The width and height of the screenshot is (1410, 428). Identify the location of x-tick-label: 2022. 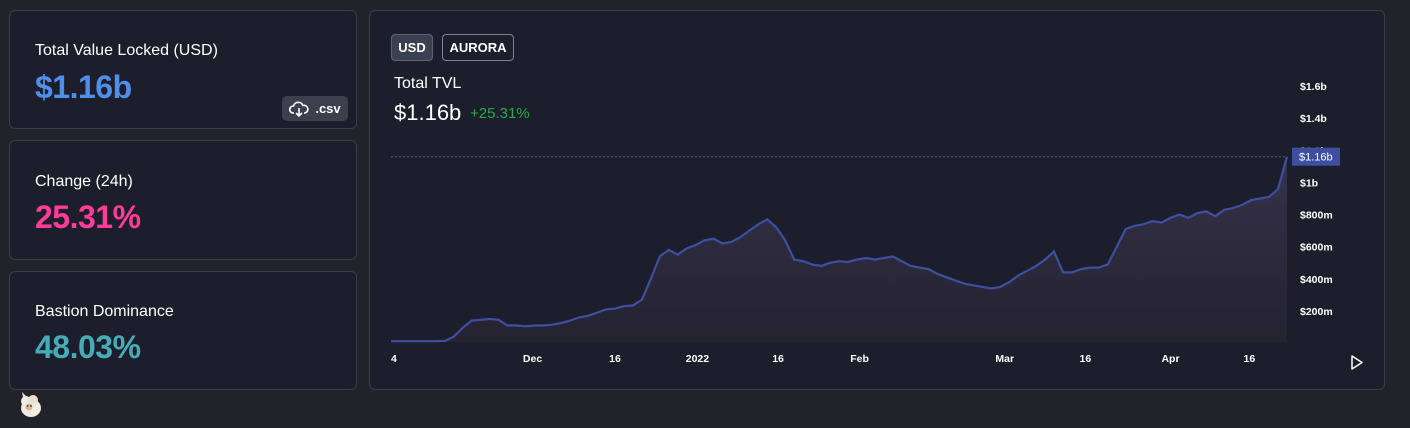
(698, 359).